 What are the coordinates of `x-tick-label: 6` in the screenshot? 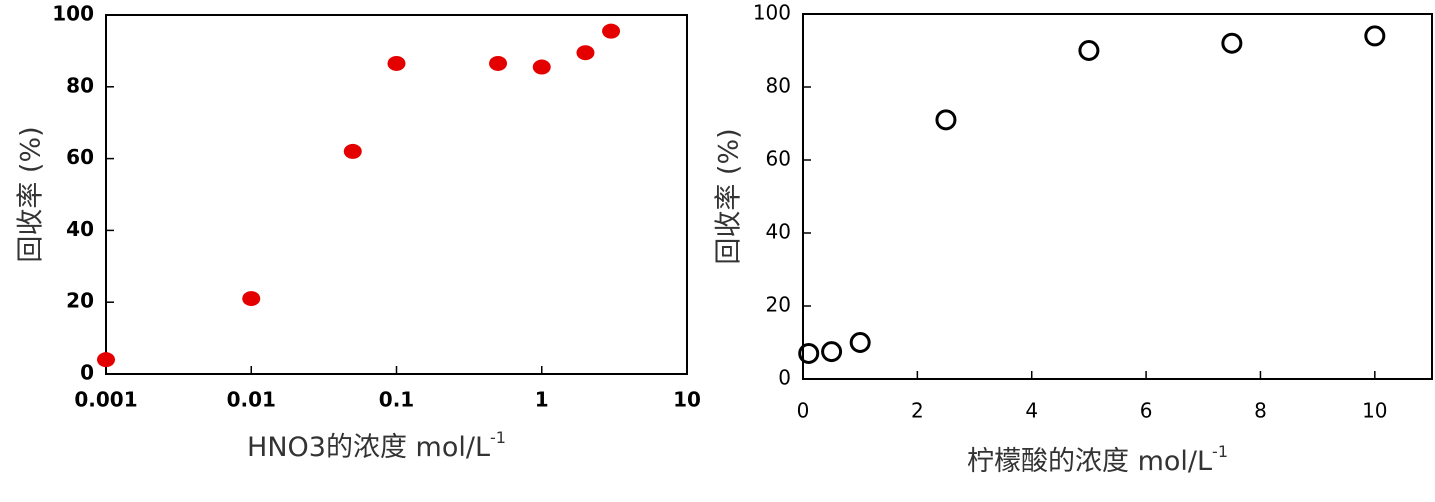 It's located at (1146, 411).